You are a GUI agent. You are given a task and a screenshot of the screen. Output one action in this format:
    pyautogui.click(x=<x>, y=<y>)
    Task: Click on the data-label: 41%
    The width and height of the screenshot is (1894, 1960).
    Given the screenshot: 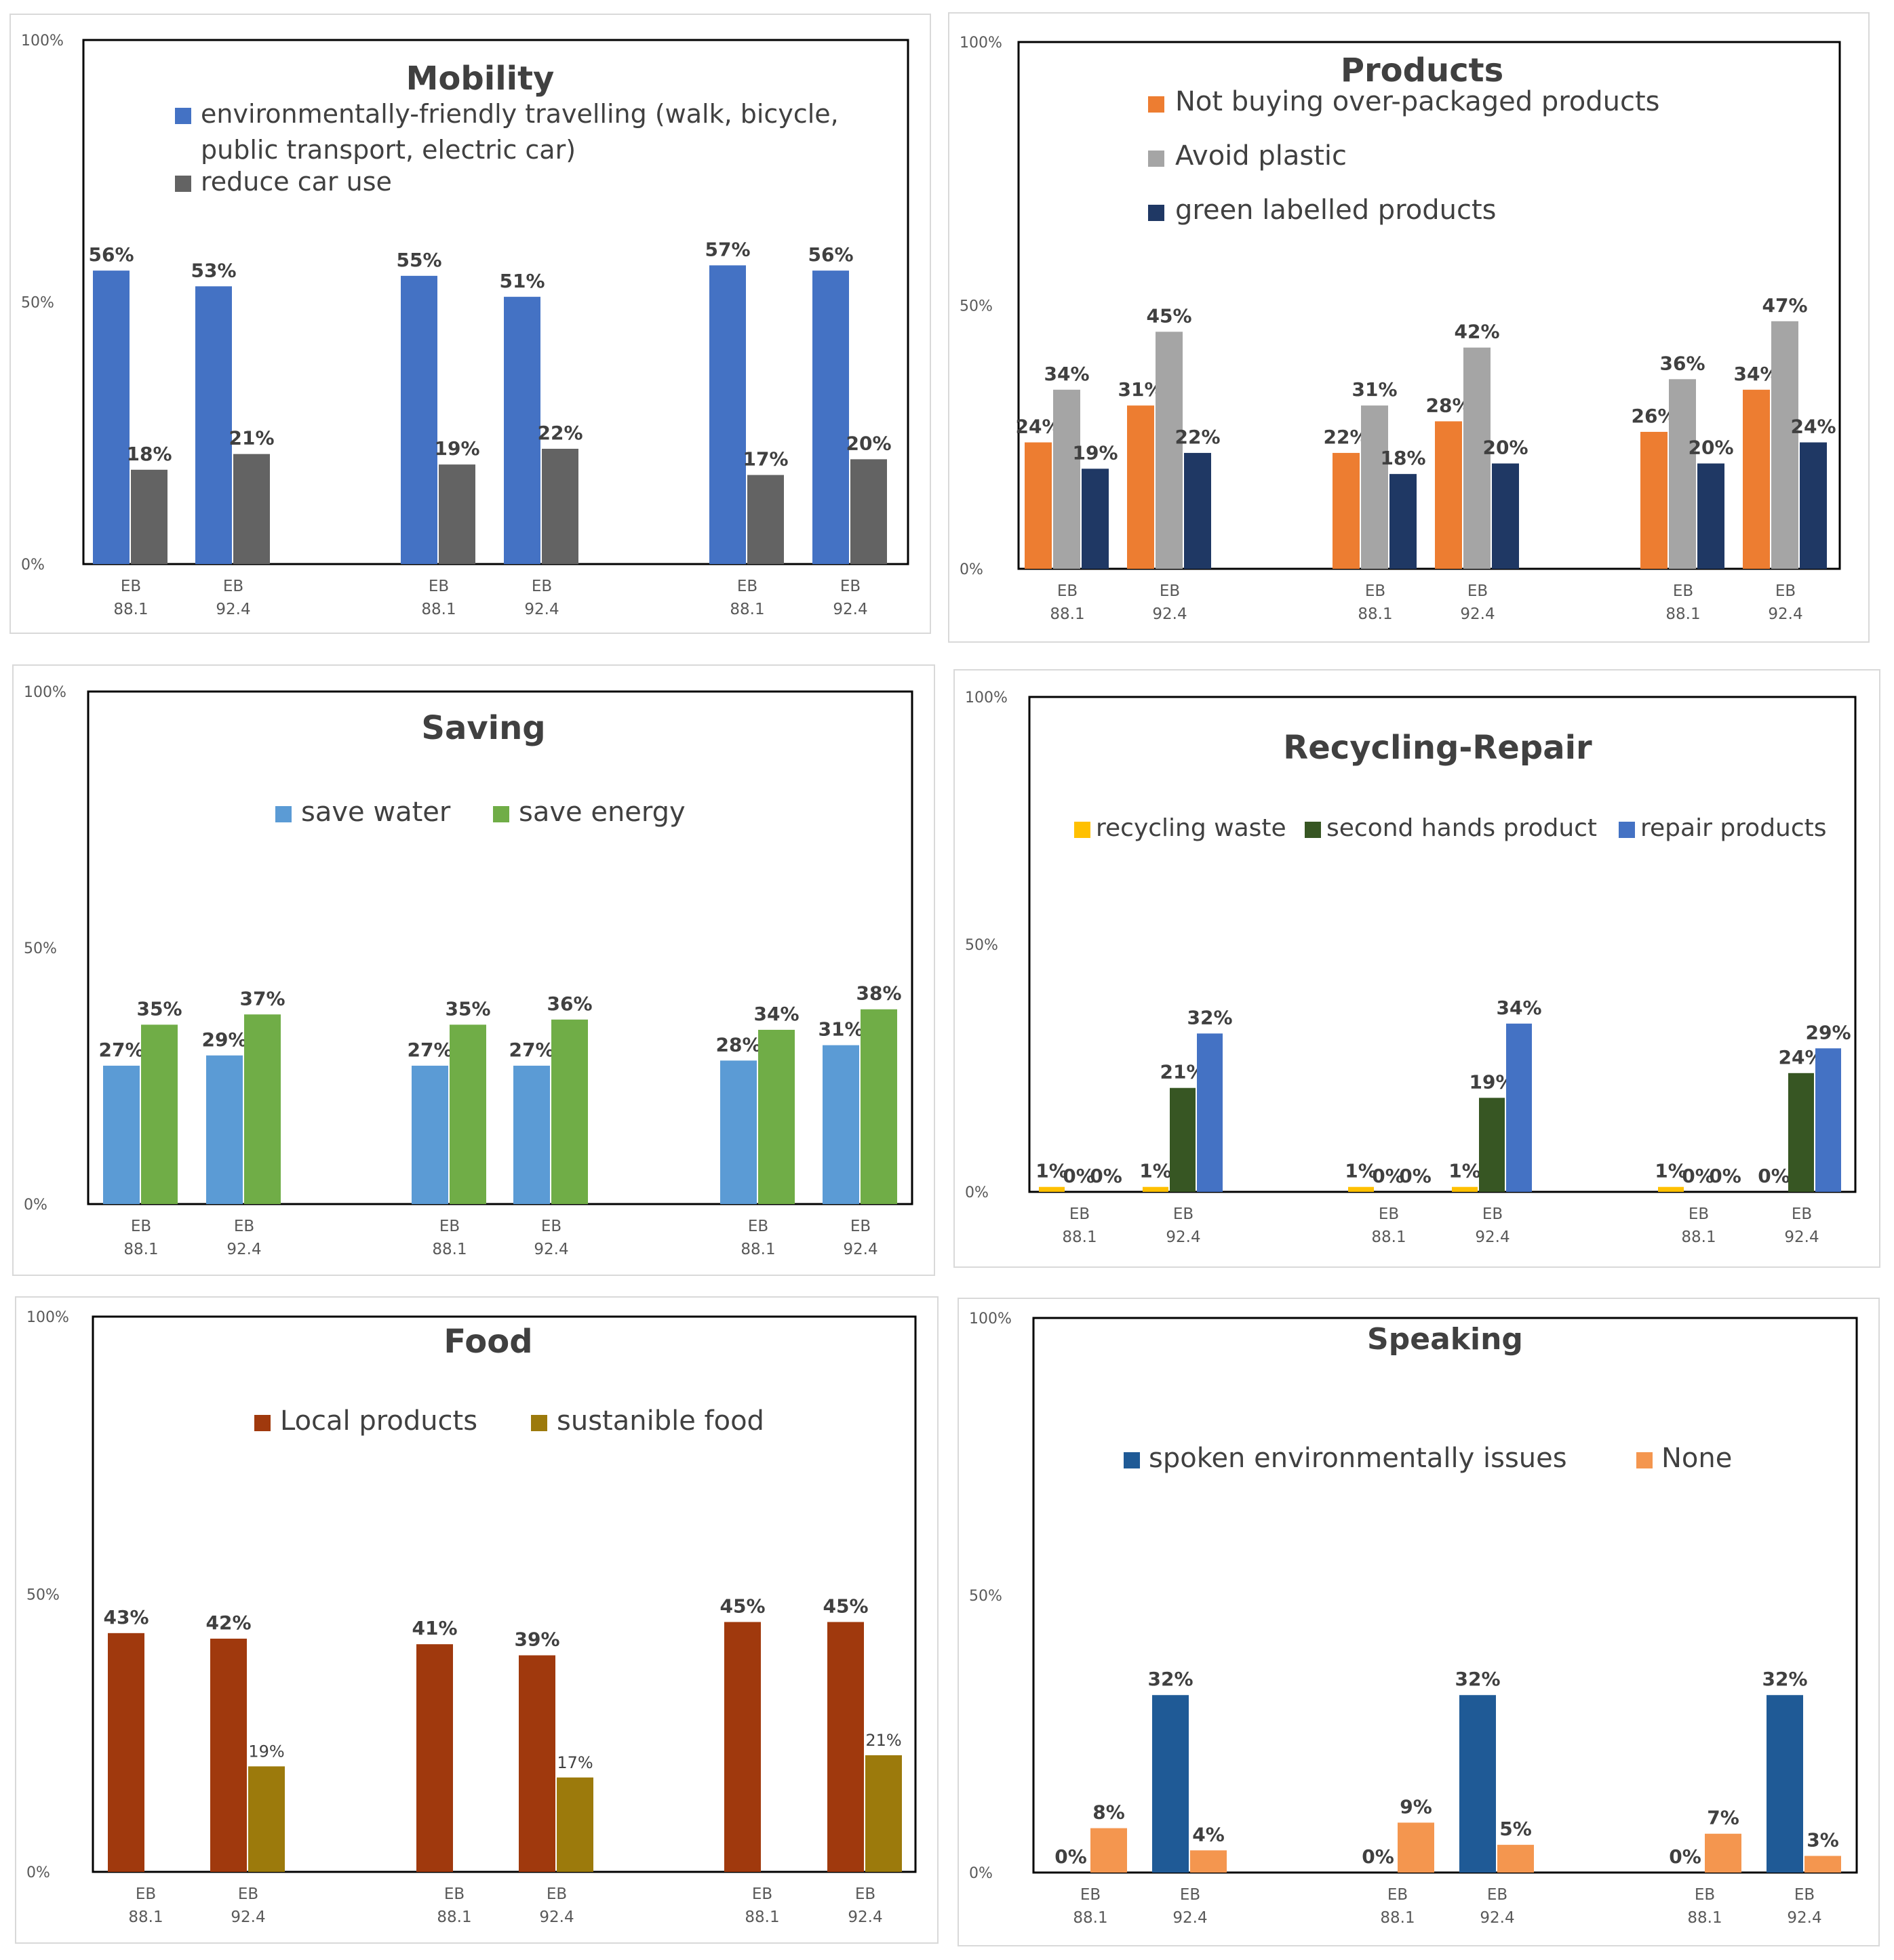 What is the action you would take?
    pyautogui.click(x=434, y=1628)
    